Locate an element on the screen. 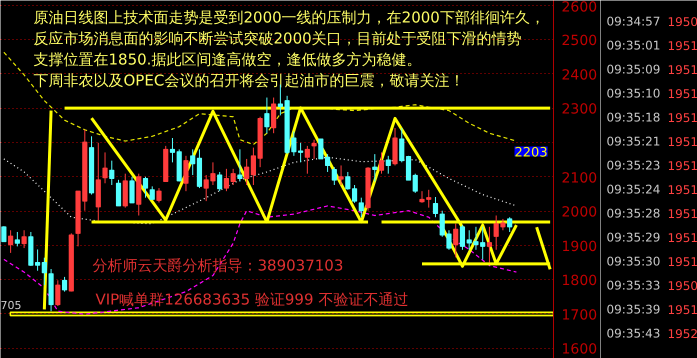 The width and height of the screenshot is (697, 358). annotation: 支撑位置在1850.据此区间逢高做空，逢低做多方为稳健。 is located at coordinates (228, 59).